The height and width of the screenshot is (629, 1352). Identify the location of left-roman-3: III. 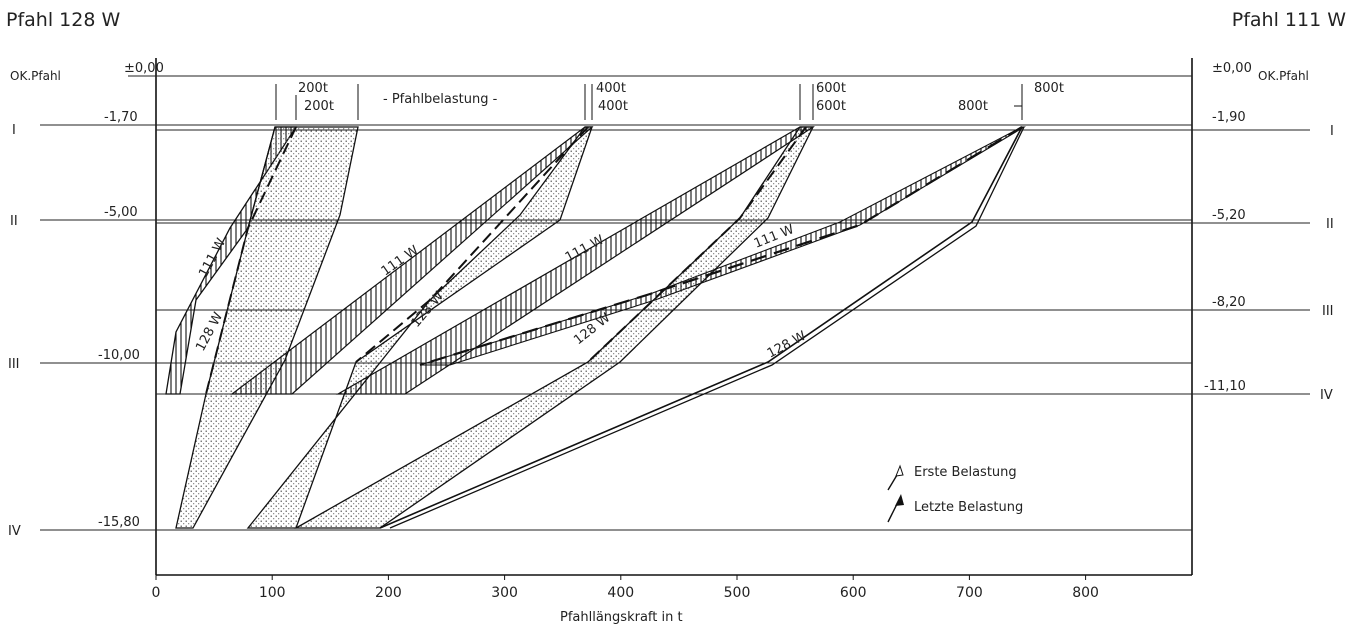
(14, 364).